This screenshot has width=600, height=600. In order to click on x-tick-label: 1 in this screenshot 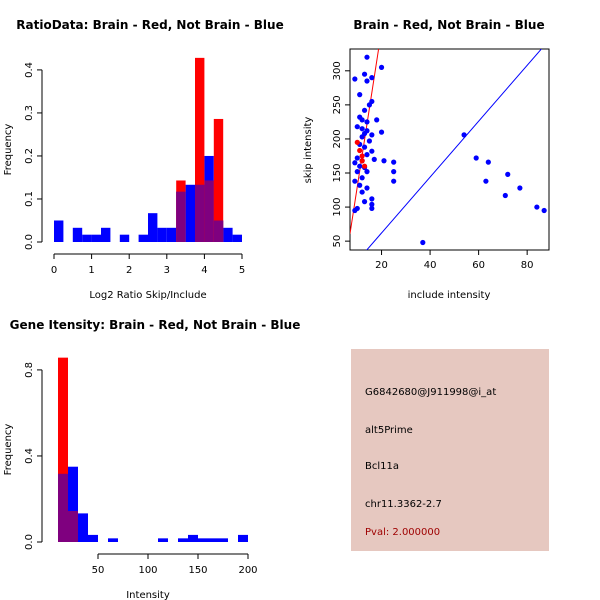, I will do `click(91, 270)`.